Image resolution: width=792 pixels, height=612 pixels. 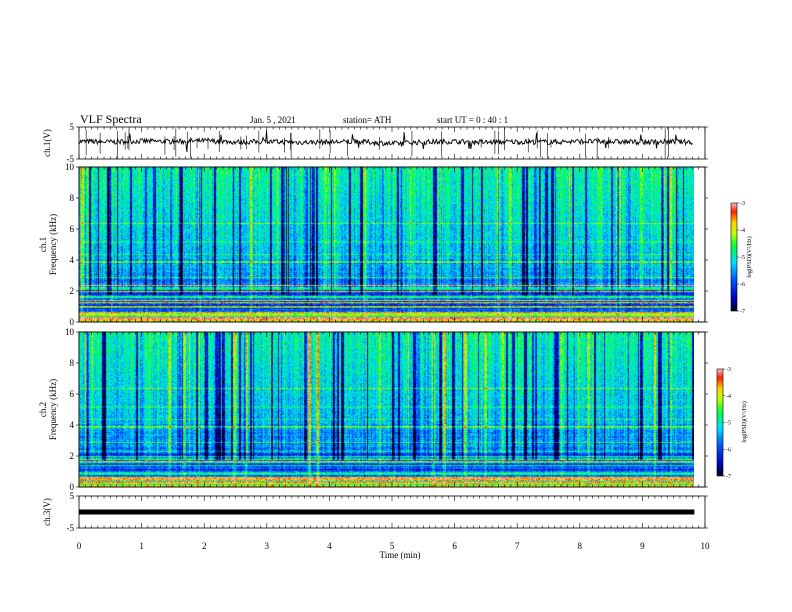 I want to click on ch2-colorbar-label: log(PSD)(V²/Hz), so click(x=744, y=421).